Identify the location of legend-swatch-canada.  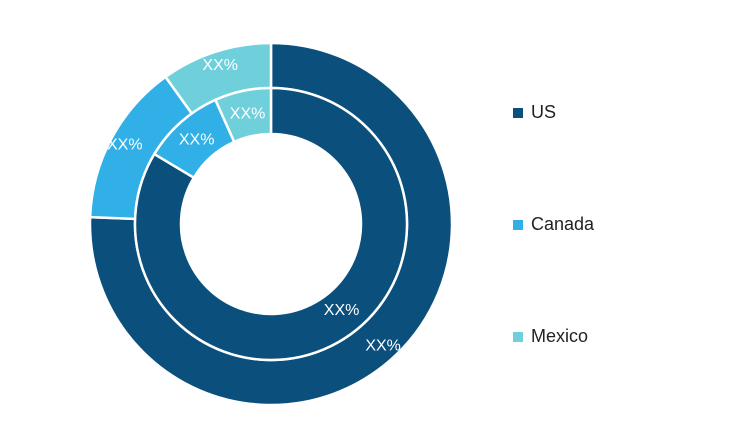
(518, 224).